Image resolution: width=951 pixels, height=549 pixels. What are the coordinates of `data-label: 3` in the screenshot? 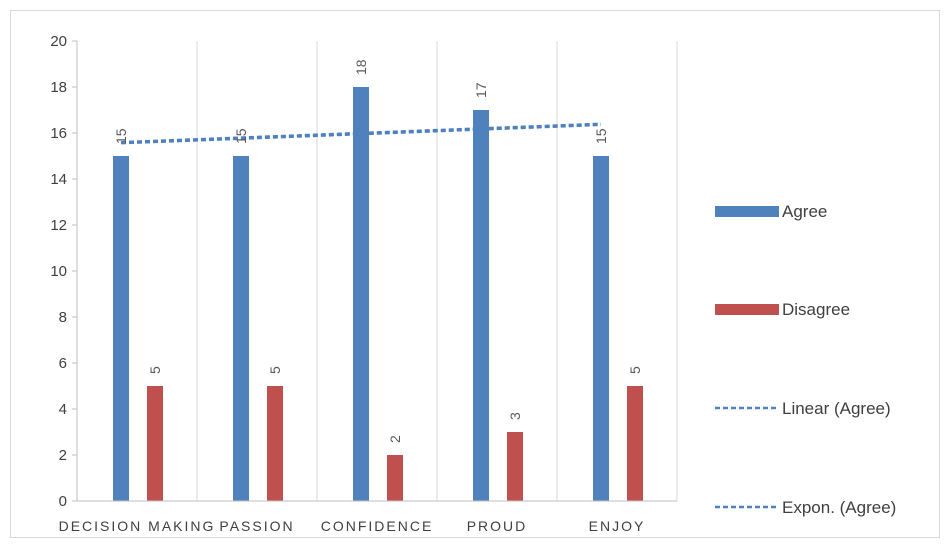 It's located at (515, 416).